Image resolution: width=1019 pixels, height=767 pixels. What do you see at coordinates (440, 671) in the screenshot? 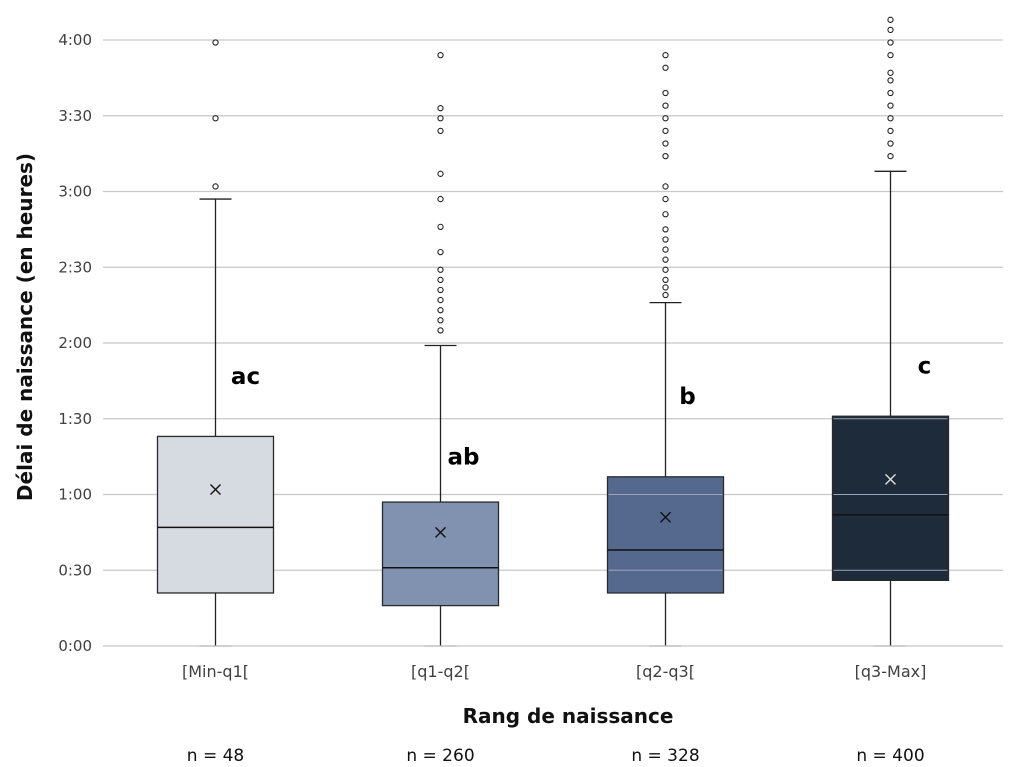
I see `x-tick-label: [q1-q2[` at bounding box center [440, 671].